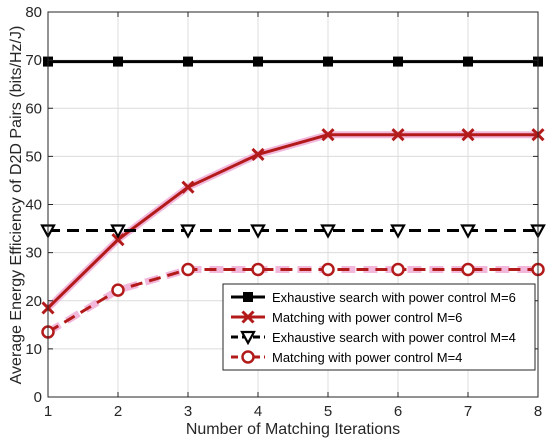 This screenshot has width=550, height=443. Describe the element at coordinates (367, 357) in the screenshot. I see `legend-label: Matching with power control M=4` at that location.